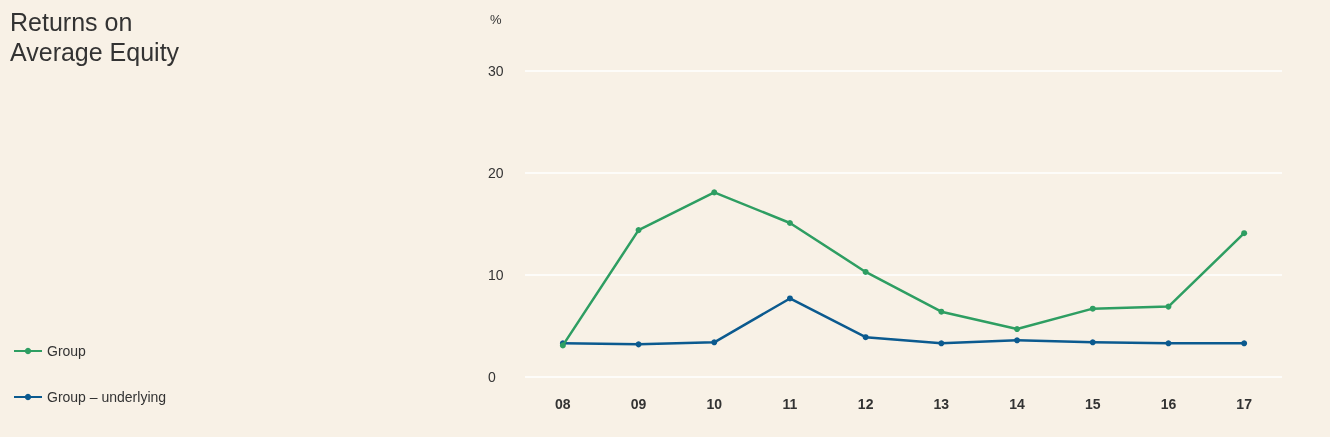 This screenshot has height=437, width=1330. Describe the element at coordinates (95, 37) in the screenshot. I see `text: Returns on Average Equity` at that location.